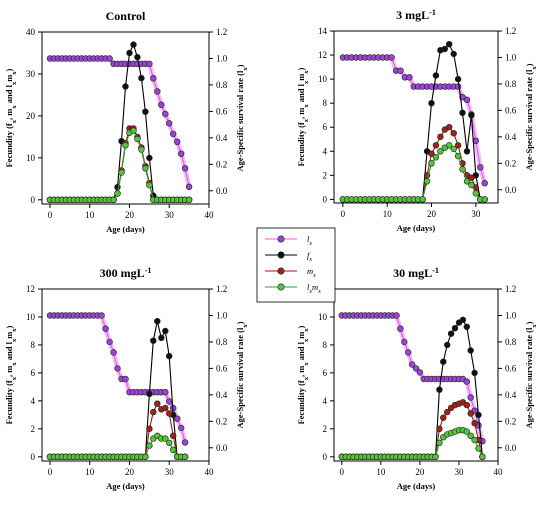 This screenshot has width=550, height=509. Describe the element at coordinates (9, 69) in the screenshot. I see `y-left-title-part-11: )` at that location.